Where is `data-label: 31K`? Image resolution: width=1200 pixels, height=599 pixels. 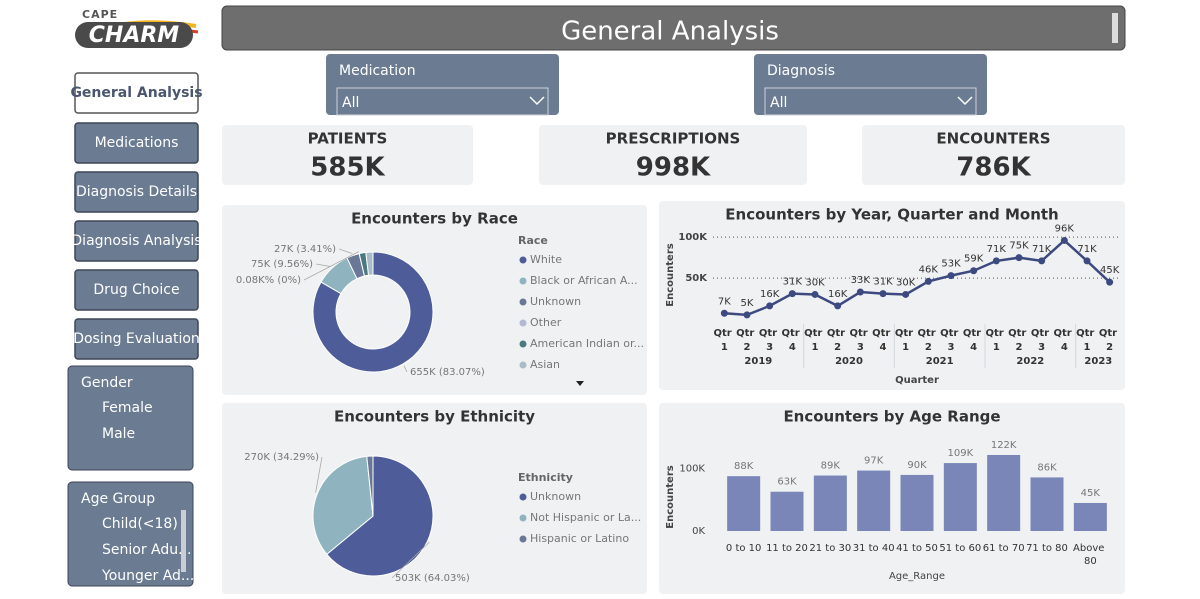 data-label: 31K is located at coordinates (793, 282).